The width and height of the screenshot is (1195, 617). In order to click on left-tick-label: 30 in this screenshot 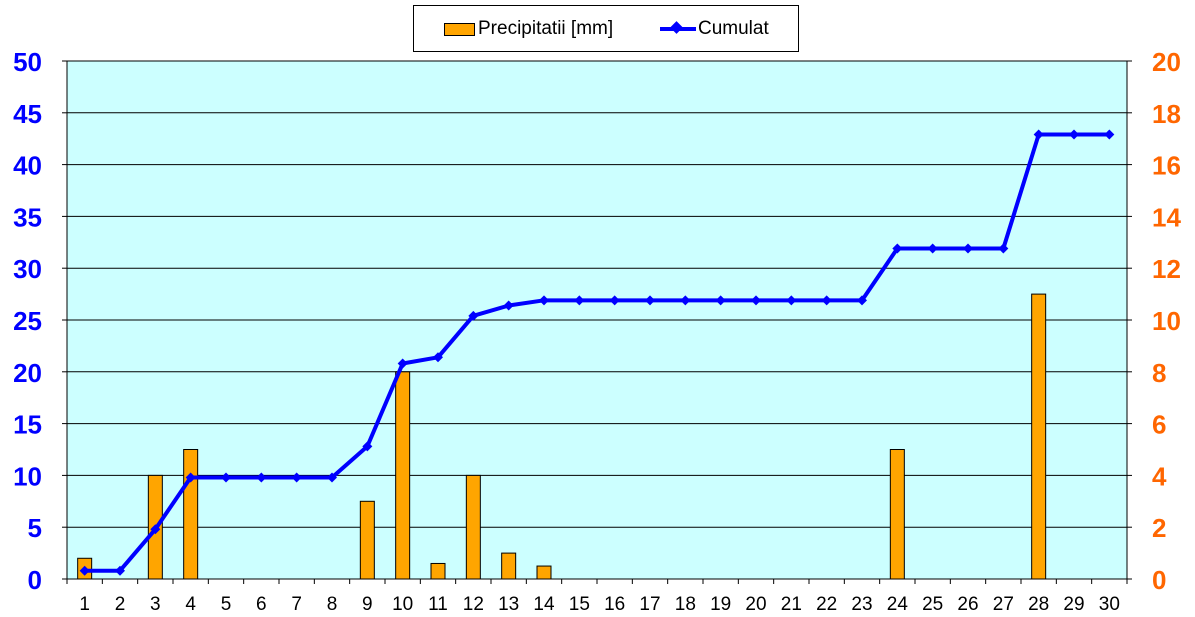, I will do `click(27, 269)`.